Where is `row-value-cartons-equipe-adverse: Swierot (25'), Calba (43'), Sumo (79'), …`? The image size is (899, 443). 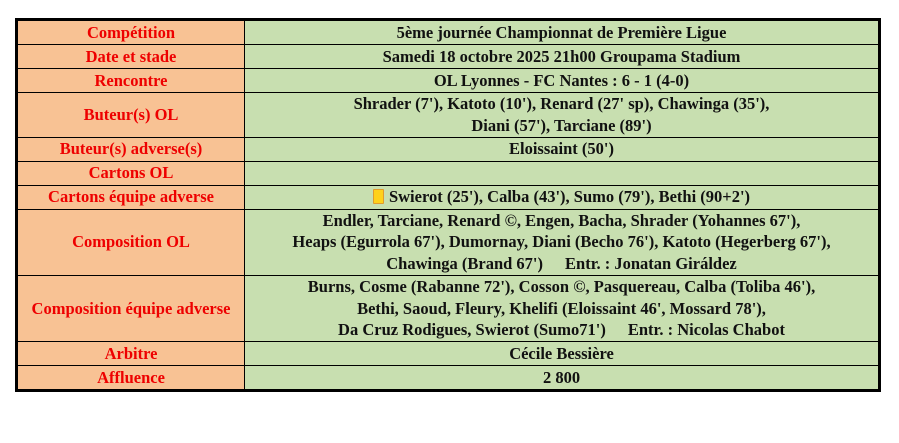 row-value-cartons-equipe-adverse: Swierot (25'), Calba (43'), Sumo (79'), … is located at coordinates (562, 197).